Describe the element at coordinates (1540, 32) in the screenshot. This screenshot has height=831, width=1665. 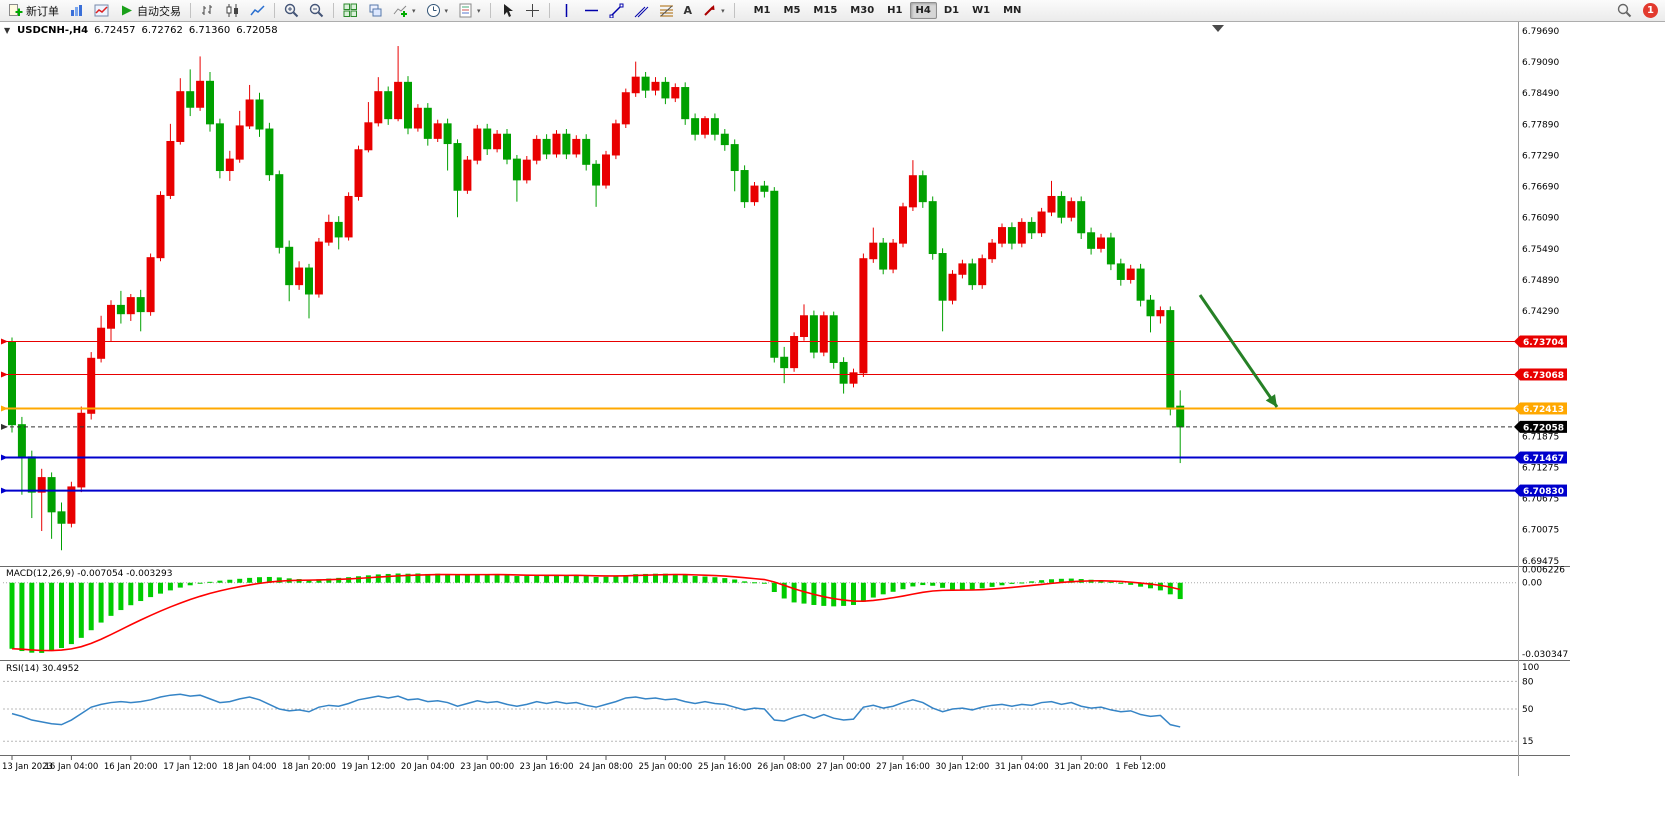
I see `svg-text: 6.79690` at that location.